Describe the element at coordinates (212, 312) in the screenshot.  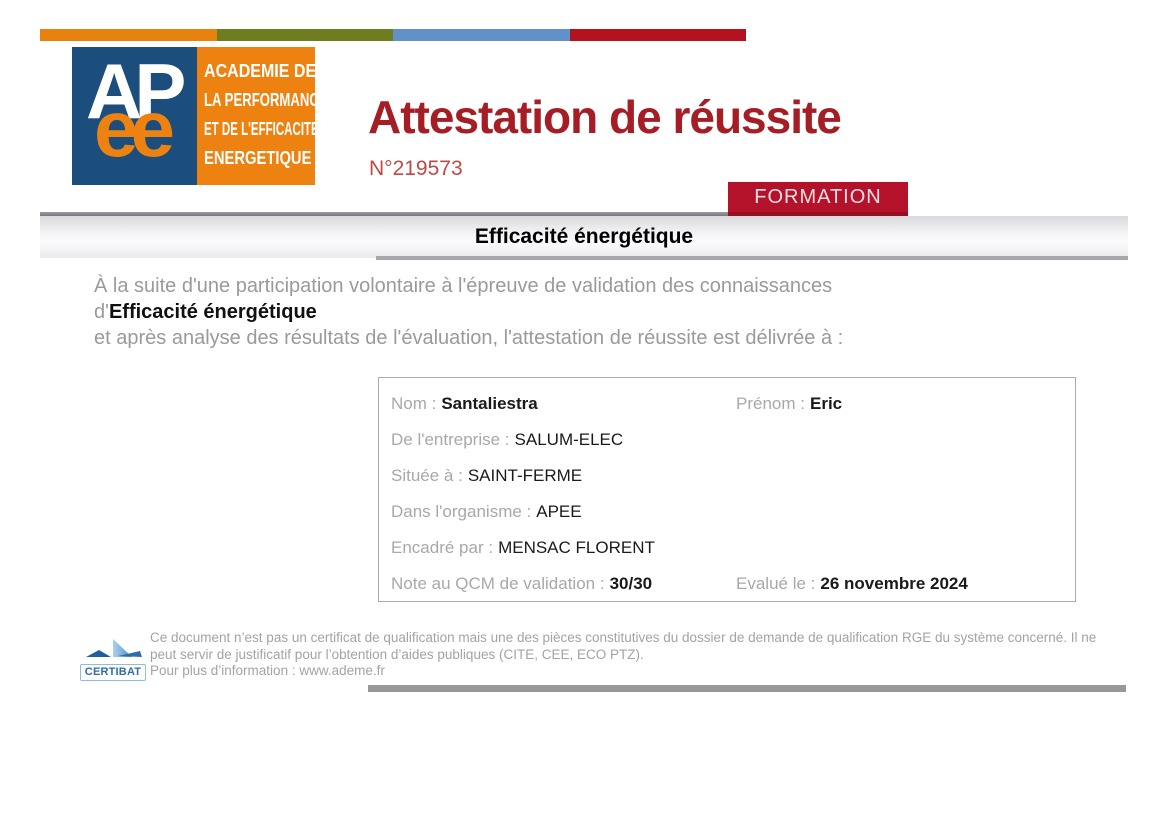
I see `intro-line-2-subject: Efficacité énergétique` at that location.